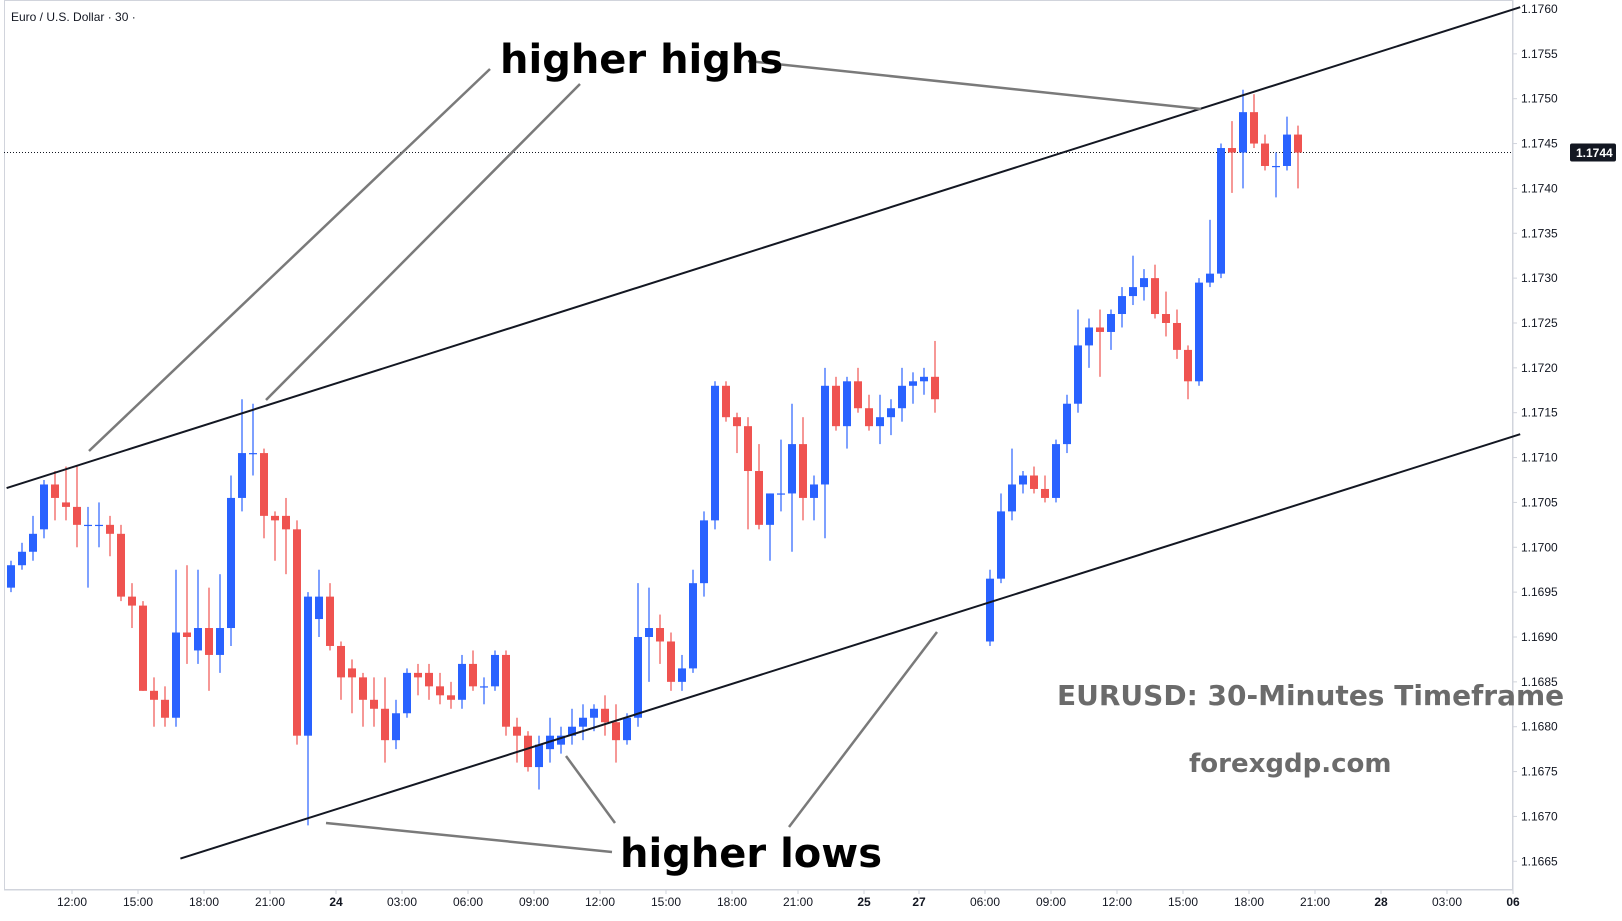 This screenshot has height=921, width=1622. What do you see at coordinates (600, 902) in the screenshot?
I see `time-tick-label: 12:00` at bounding box center [600, 902].